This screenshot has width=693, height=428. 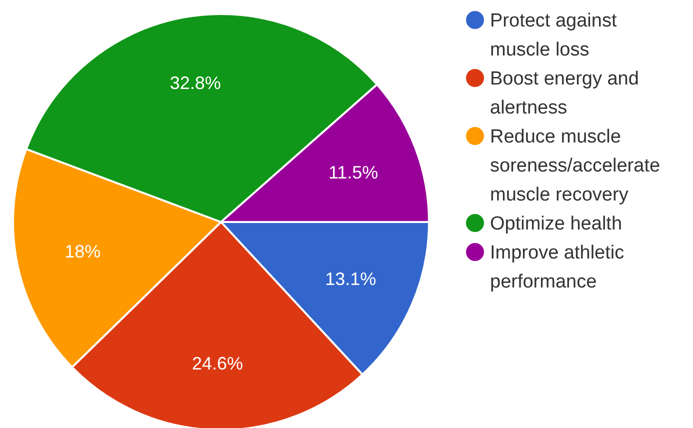 I want to click on legend-label: Optimize health, so click(x=556, y=224).